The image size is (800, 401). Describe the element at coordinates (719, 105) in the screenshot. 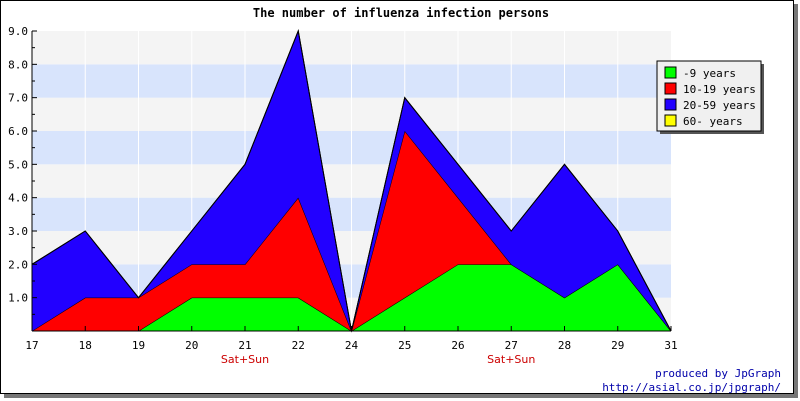

I see `legend-label: 20-59 years` at that location.